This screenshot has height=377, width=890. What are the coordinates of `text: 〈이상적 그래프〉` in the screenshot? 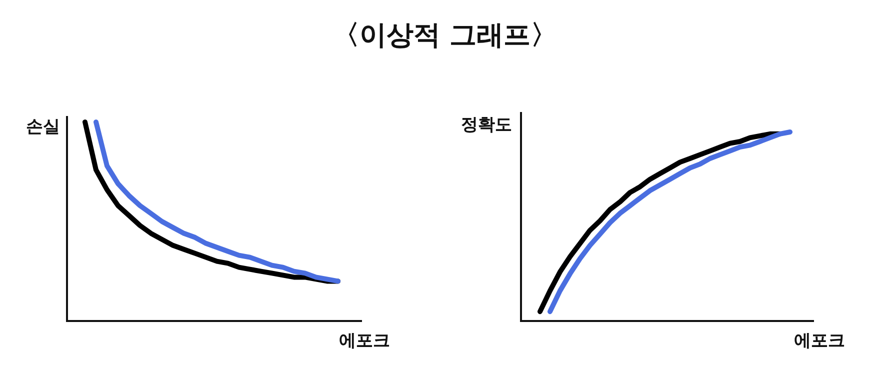 It's located at (445, 35).